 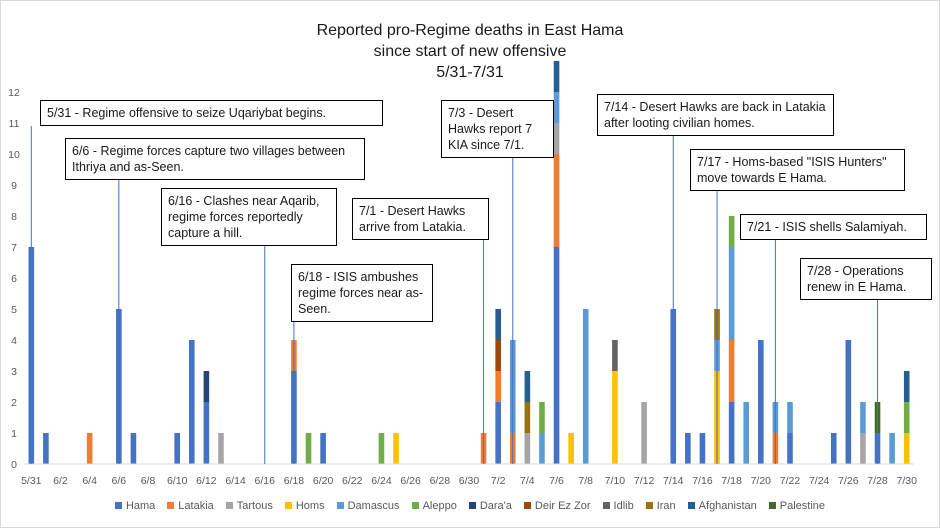 What do you see at coordinates (140, 506) in the screenshot?
I see `legend-label: Hama` at bounding box center [140, 506].